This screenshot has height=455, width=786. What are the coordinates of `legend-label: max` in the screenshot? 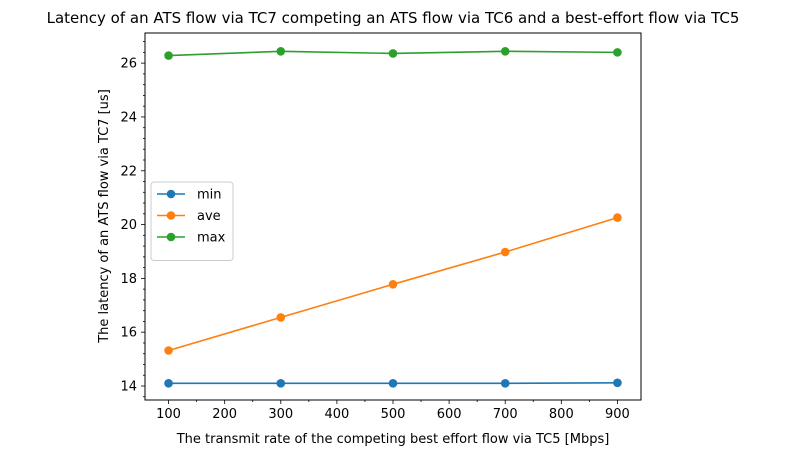 It's located at (211, 238).